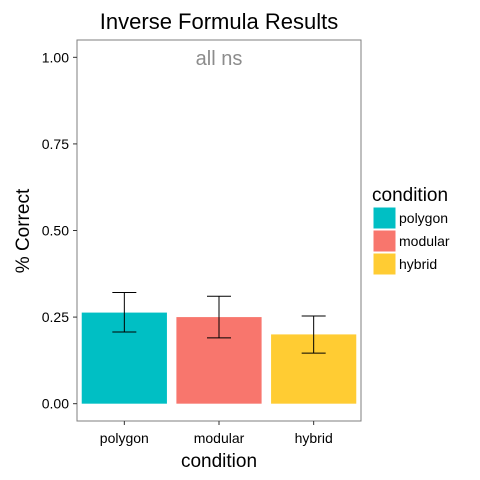 This screenshot has height=480, width=480. I want to click on y-axis: 0.00 0.25 0.50 0.75 1.00, so click(59, 230).